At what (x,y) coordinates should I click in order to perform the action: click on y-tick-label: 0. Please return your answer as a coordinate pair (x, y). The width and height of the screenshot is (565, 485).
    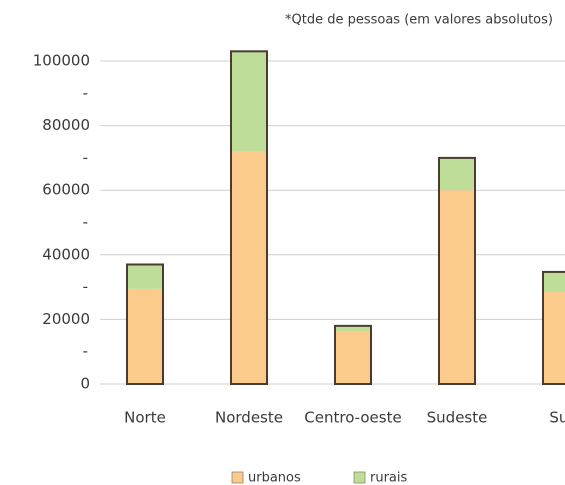
    Looking at the image, I should click on (85, 384).